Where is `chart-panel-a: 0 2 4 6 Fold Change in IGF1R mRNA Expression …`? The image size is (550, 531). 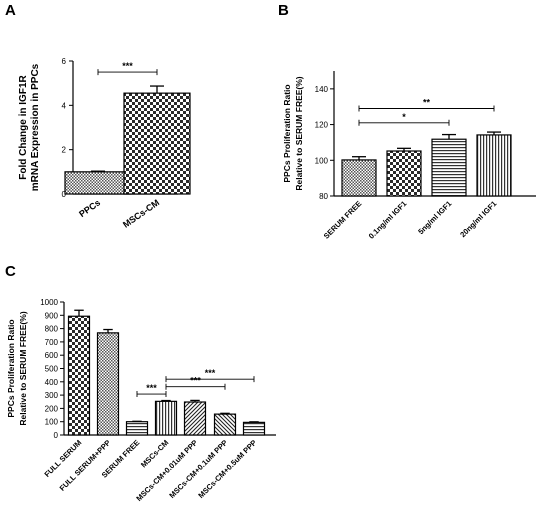
chart-panel-a: 0 2 4 6 Fold Change in IGF1R mRNA Expression … is located at coordinates (104, 143).